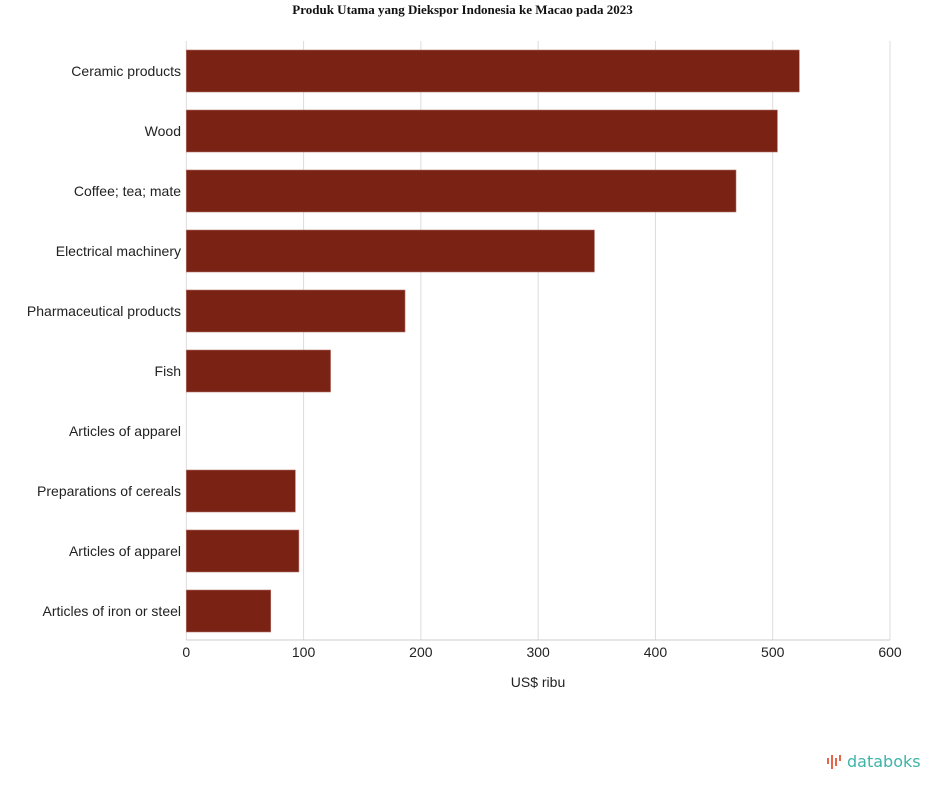  What do you see at coordinates (112, 611) in the screenshot?
I see `y-tick-label: Articles of iron or steel` at bounding box center [112, 611].